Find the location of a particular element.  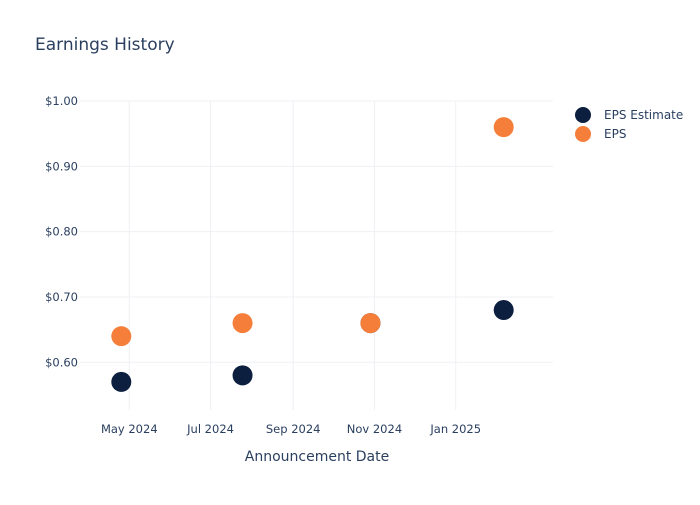

y-tick-label: $0.60 is located at coordinates (61, 362).